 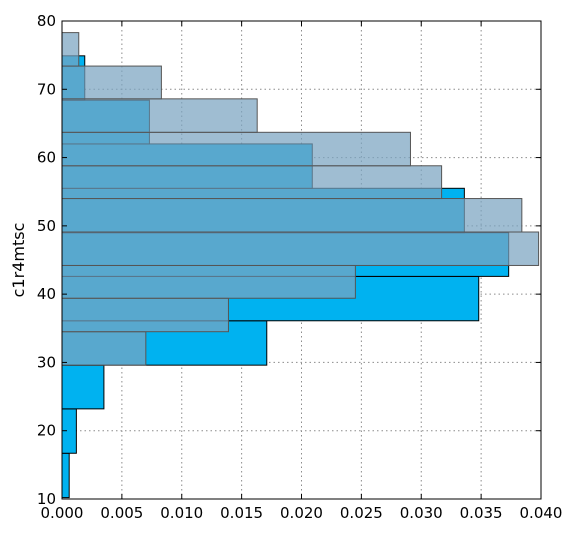 I want to click on x-tick-label: 0.040, so click(x=541, y=513).